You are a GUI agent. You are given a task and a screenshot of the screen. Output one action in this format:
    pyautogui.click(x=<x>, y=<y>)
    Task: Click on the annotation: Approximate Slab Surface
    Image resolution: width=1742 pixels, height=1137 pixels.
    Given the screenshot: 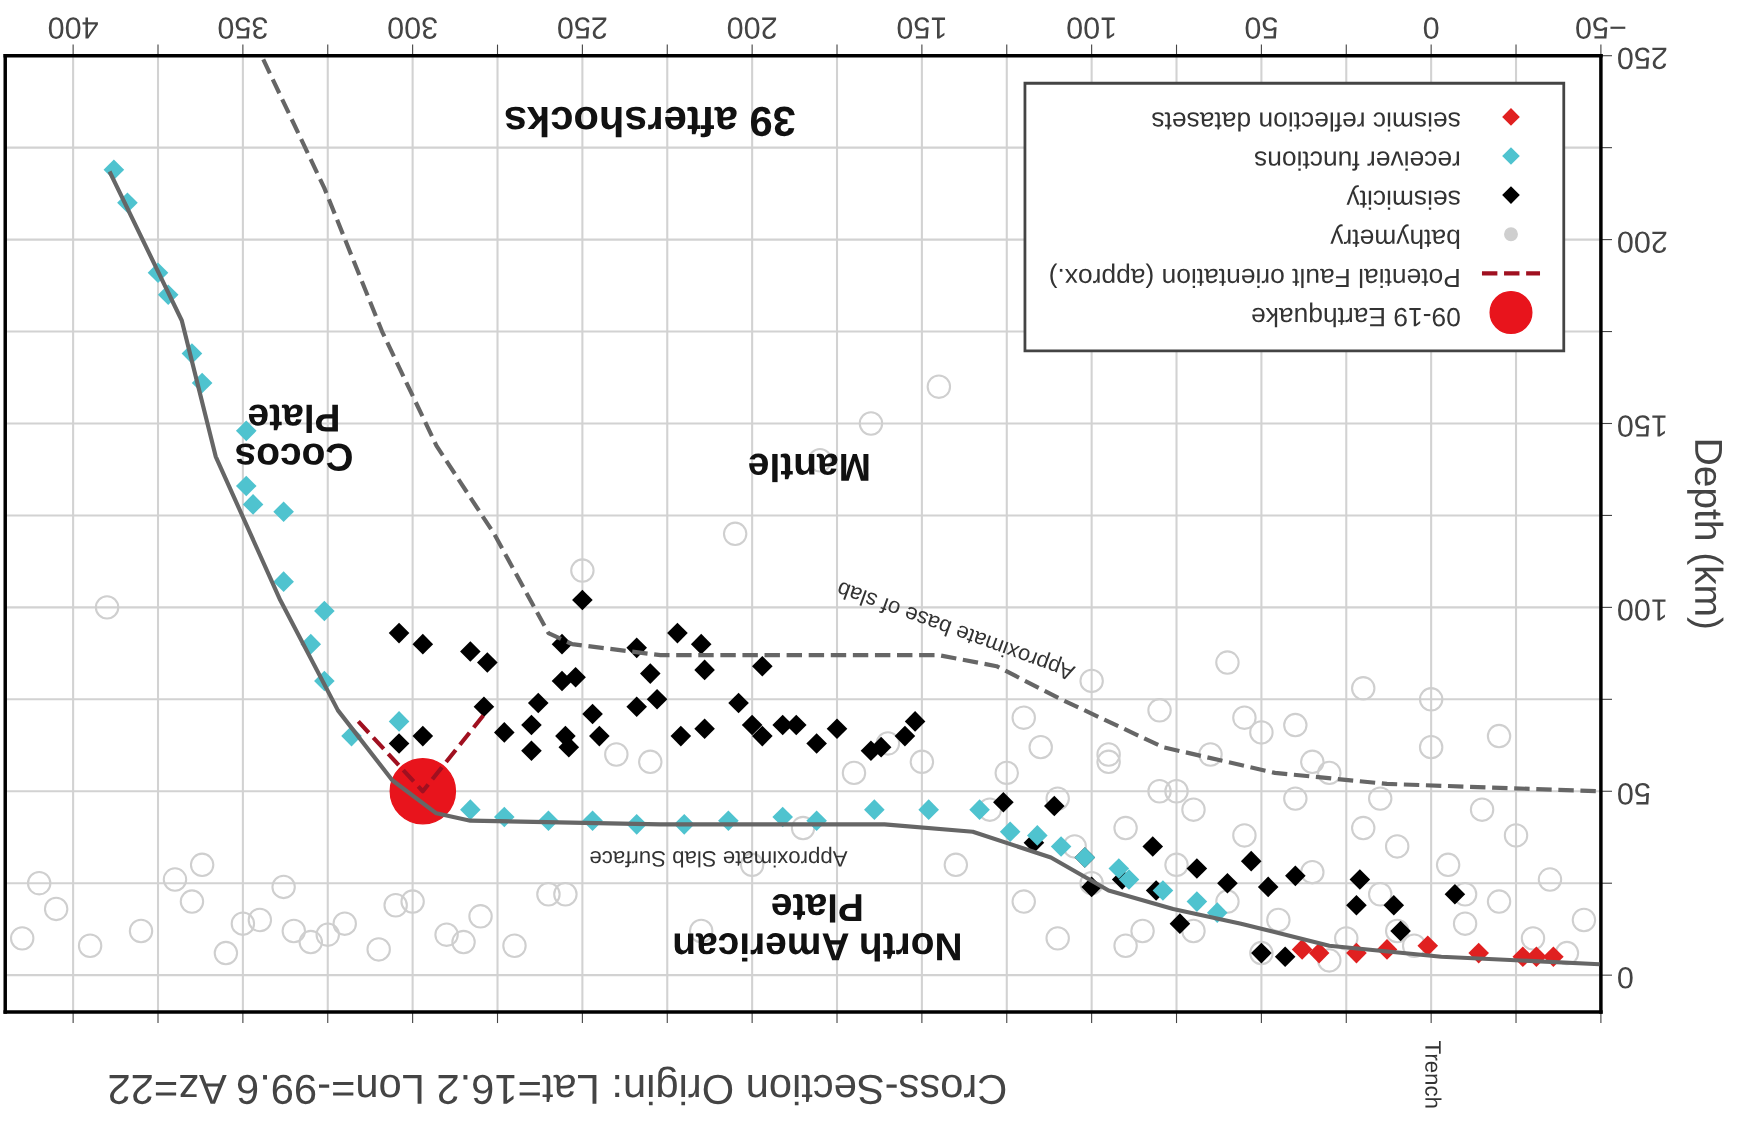 What is the action you would take?
    pyautogui.click(x=719, y=857)
    